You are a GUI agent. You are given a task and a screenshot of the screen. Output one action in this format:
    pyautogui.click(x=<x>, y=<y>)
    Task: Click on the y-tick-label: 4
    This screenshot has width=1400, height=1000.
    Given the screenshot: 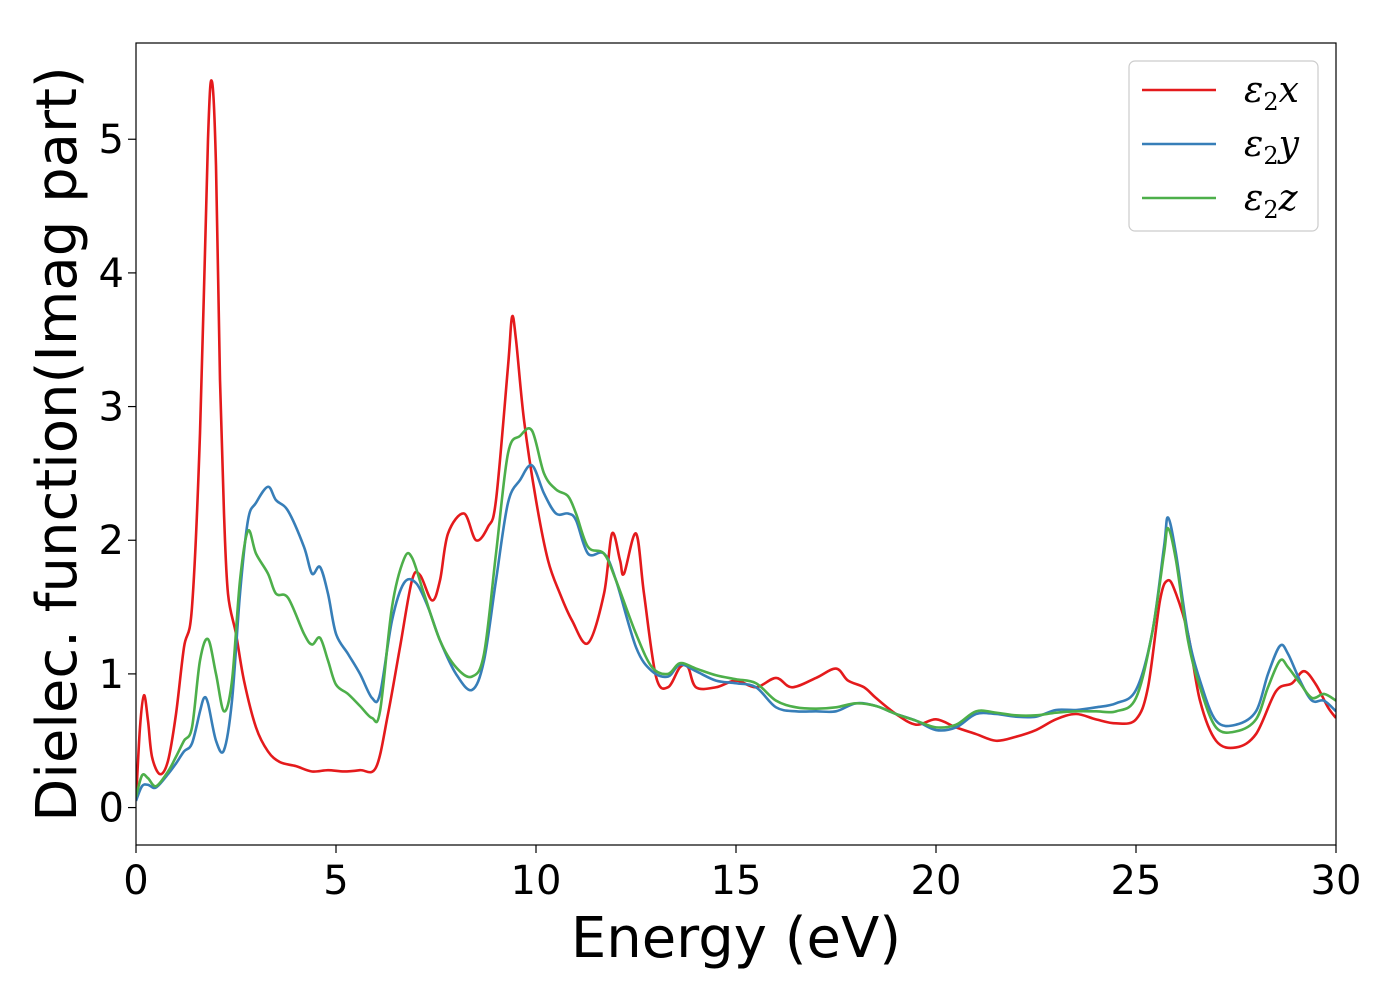 What is the action you would take?
    pyautogui.click(x=111, y=274)
    